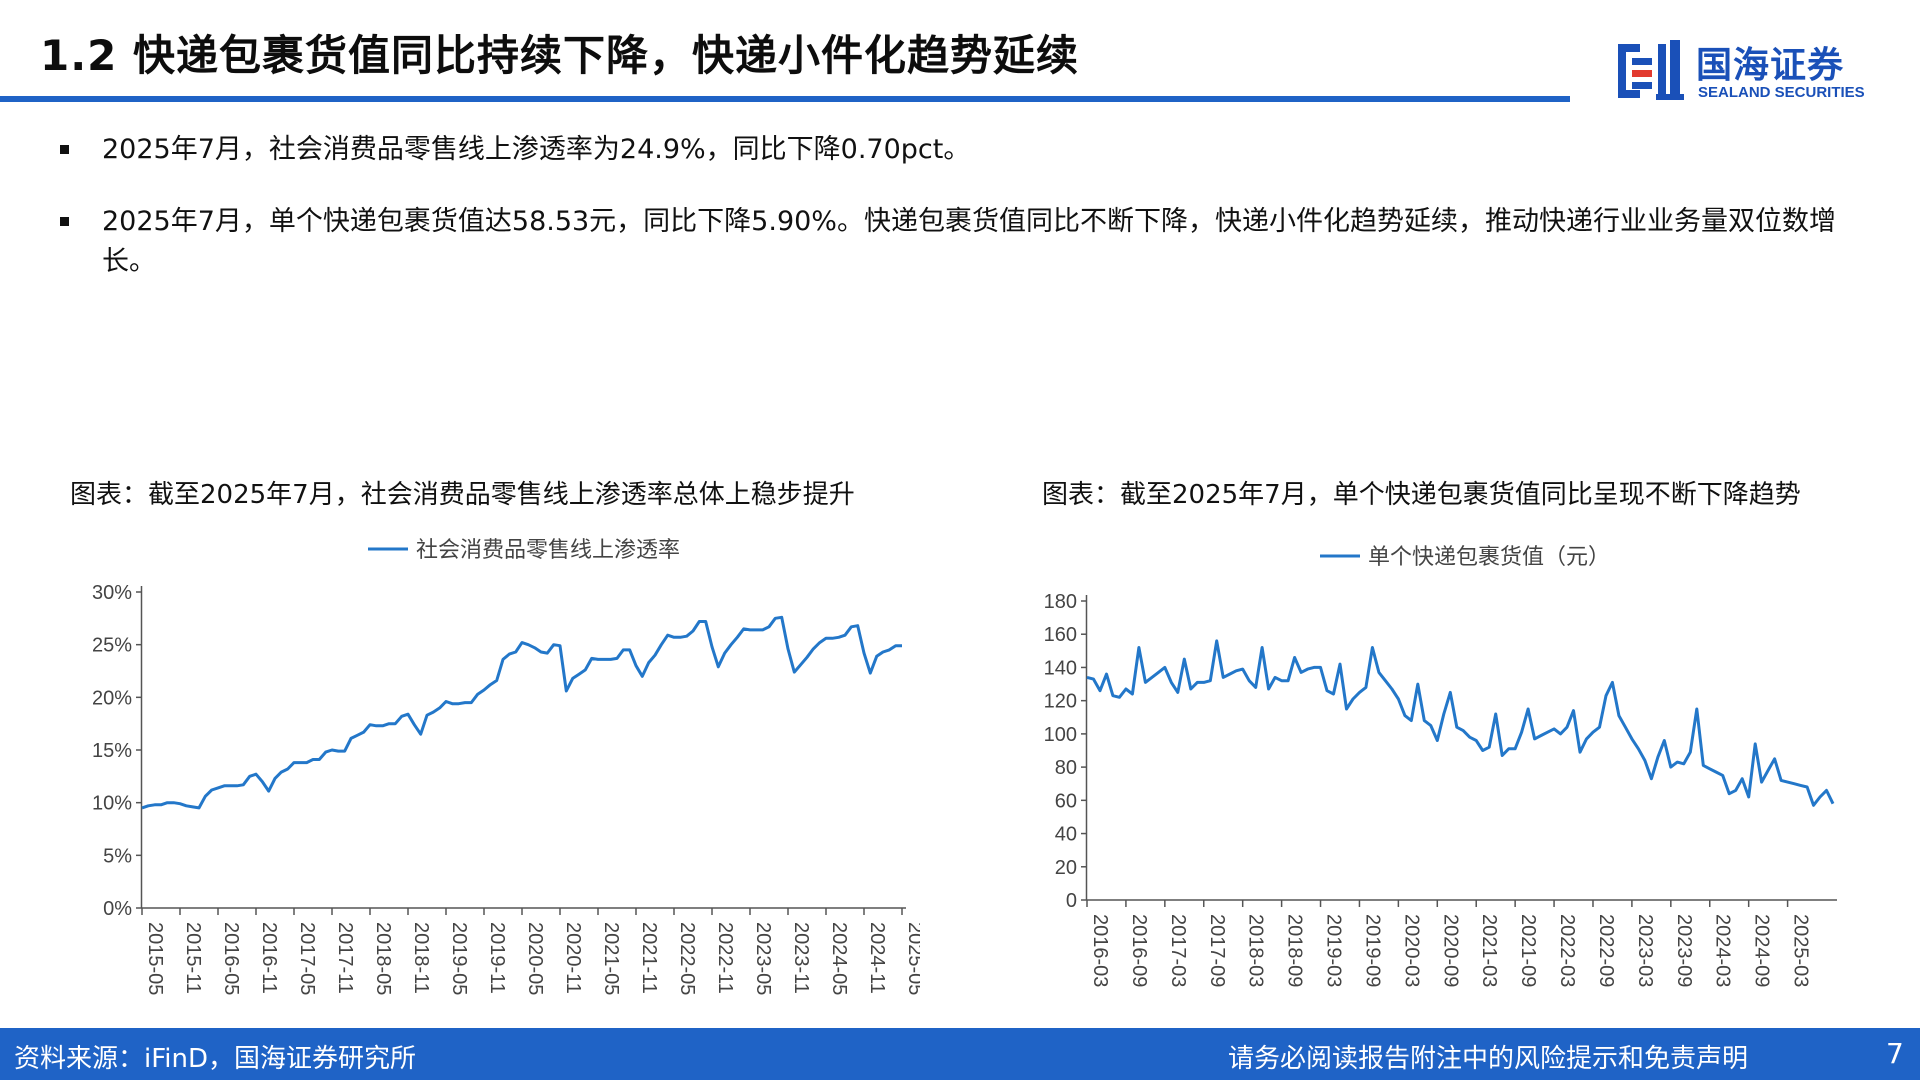  What do you see at coordinates (1488, 1059) in the screenshot?
I see `footer-disclaimer: 请务必阅读报告附注中的风险提示和免责声明` at bounding box center [1488, 1059].